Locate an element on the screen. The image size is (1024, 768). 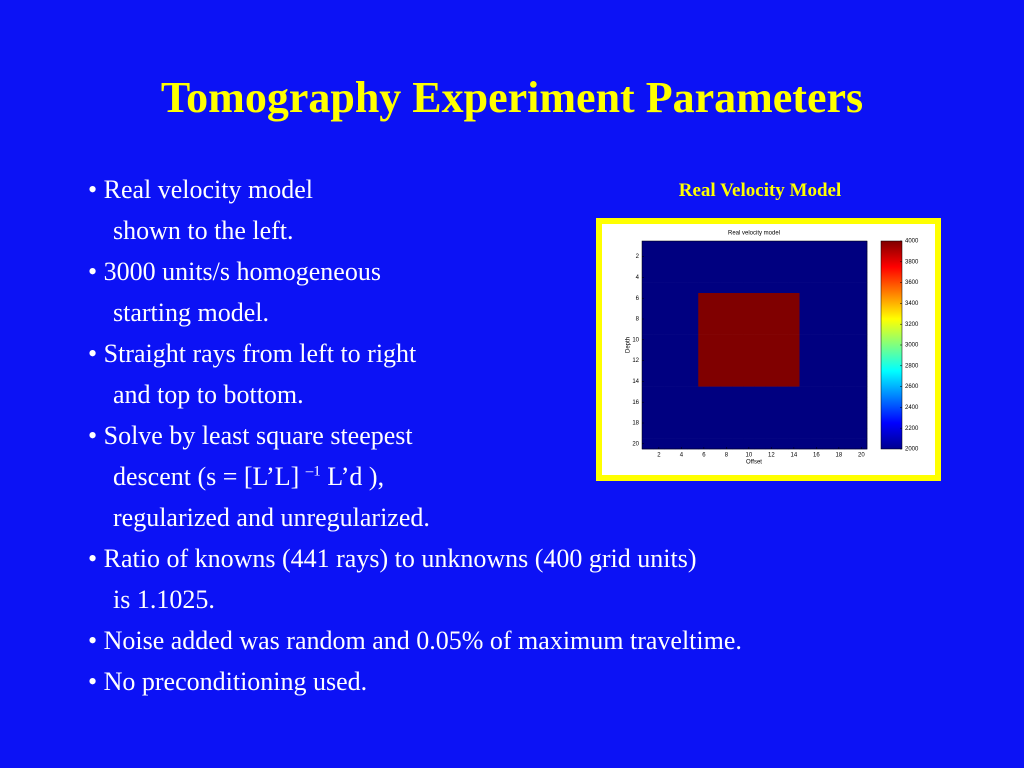
colorbar-tick-label: 2600 is located at coordinates (912, 387).